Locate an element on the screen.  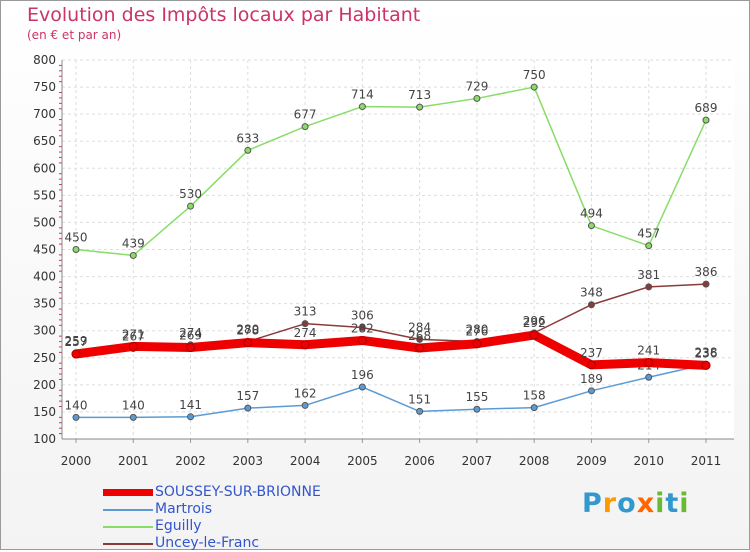
y-tick-label: 550 is located at coordinates (44, 195).